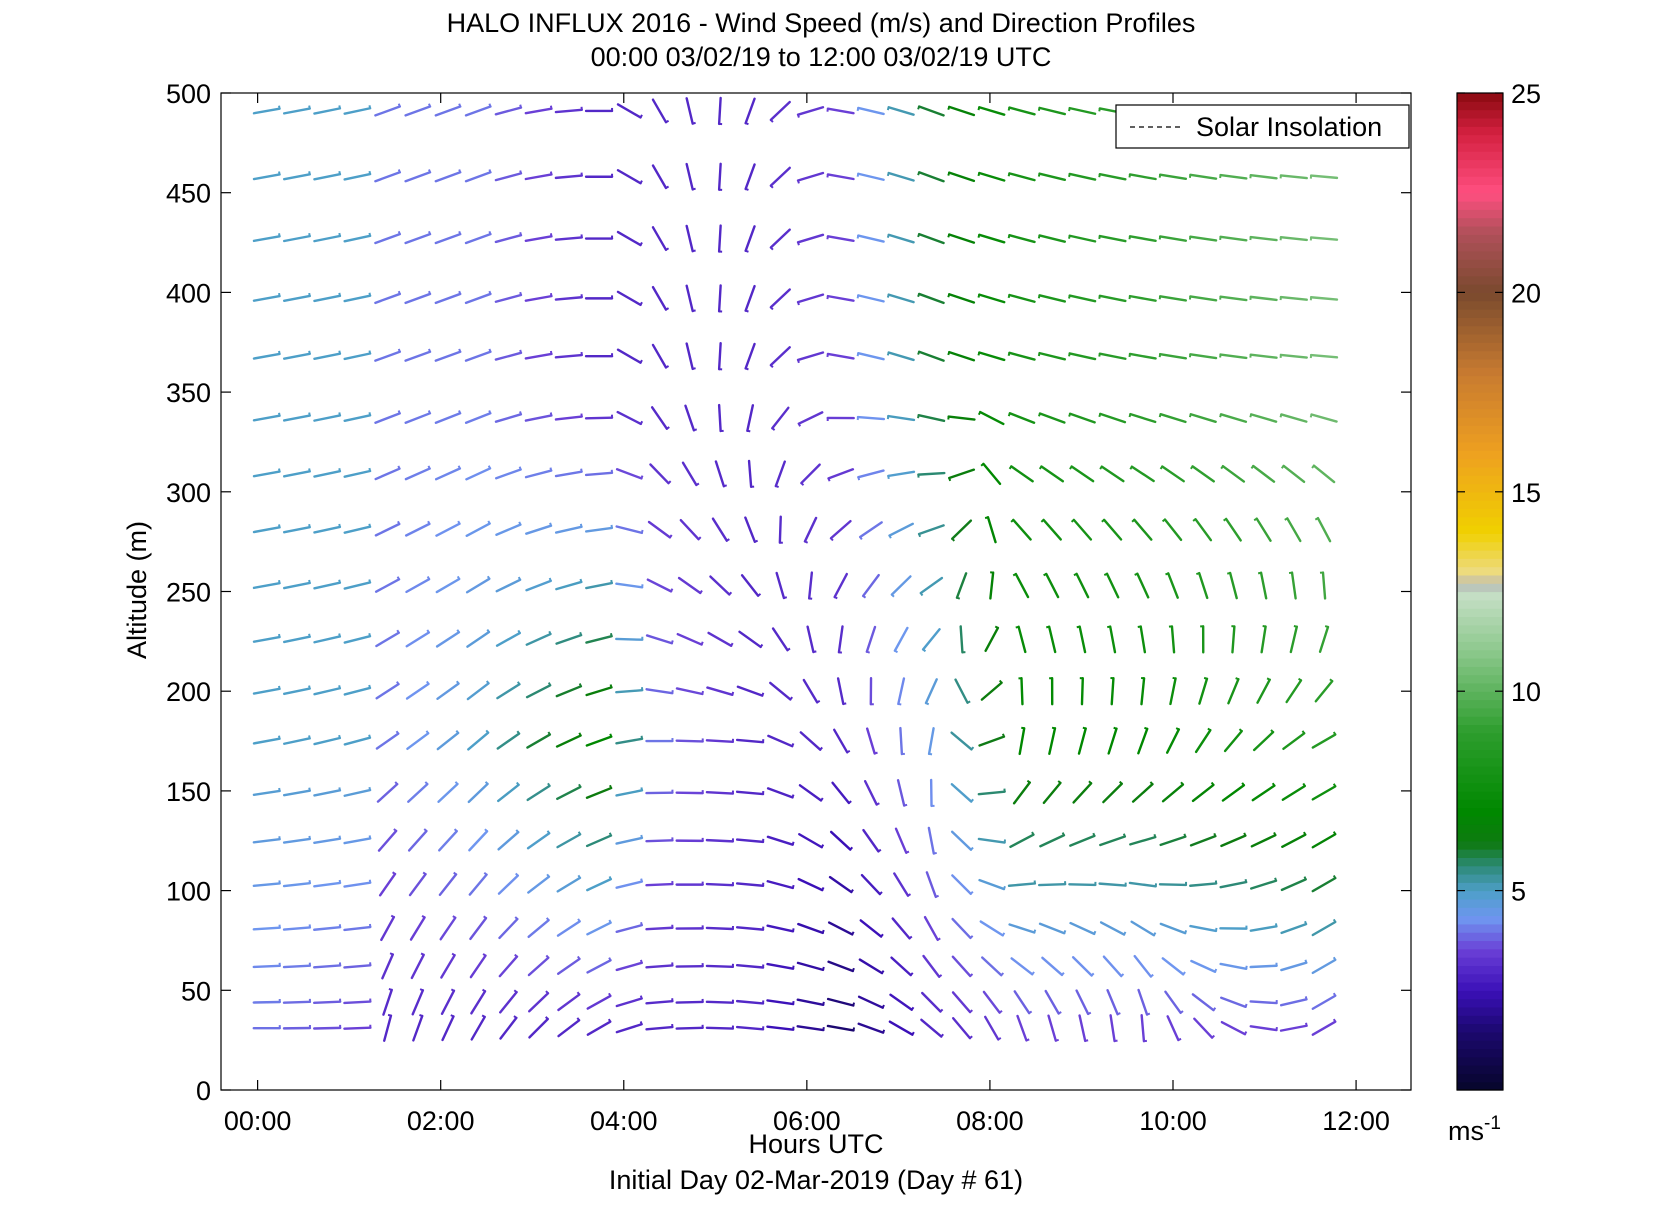 The width and height of the screenshot is (1679, 1216). What do you see at coordinates (624, 1121) in the screenshot?
I see `x-tick-label: 04:00` at bounding box center [624, 1121].